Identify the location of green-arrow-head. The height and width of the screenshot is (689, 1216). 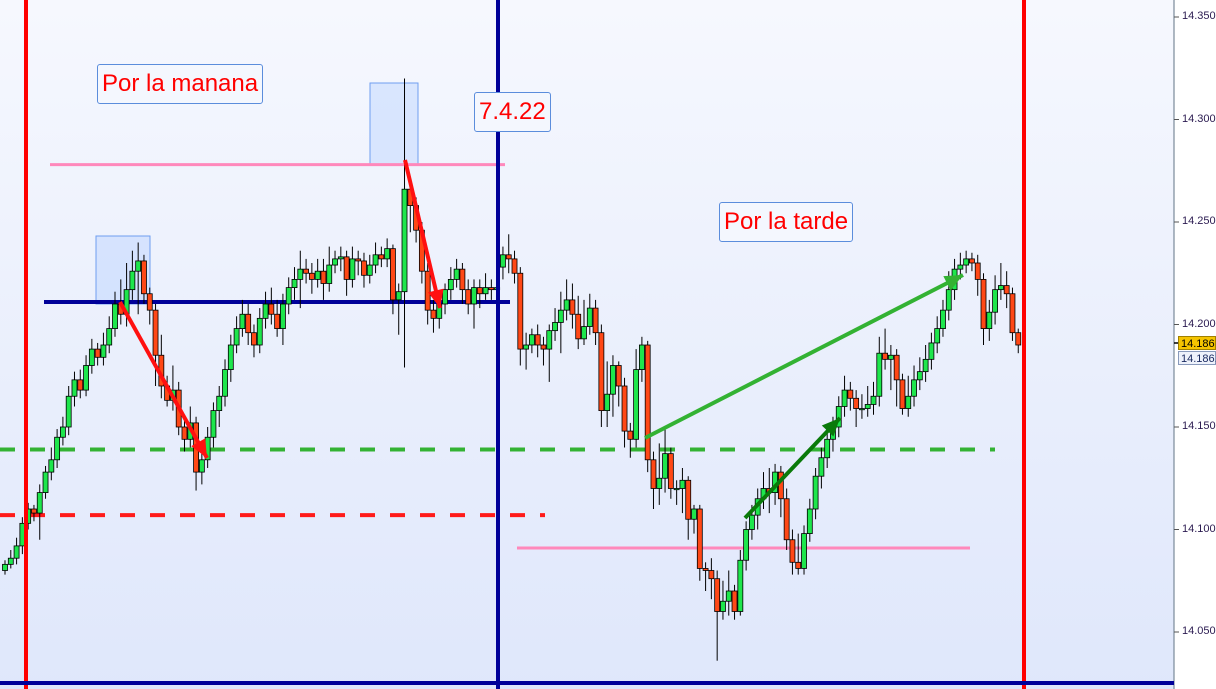
(953, 283).